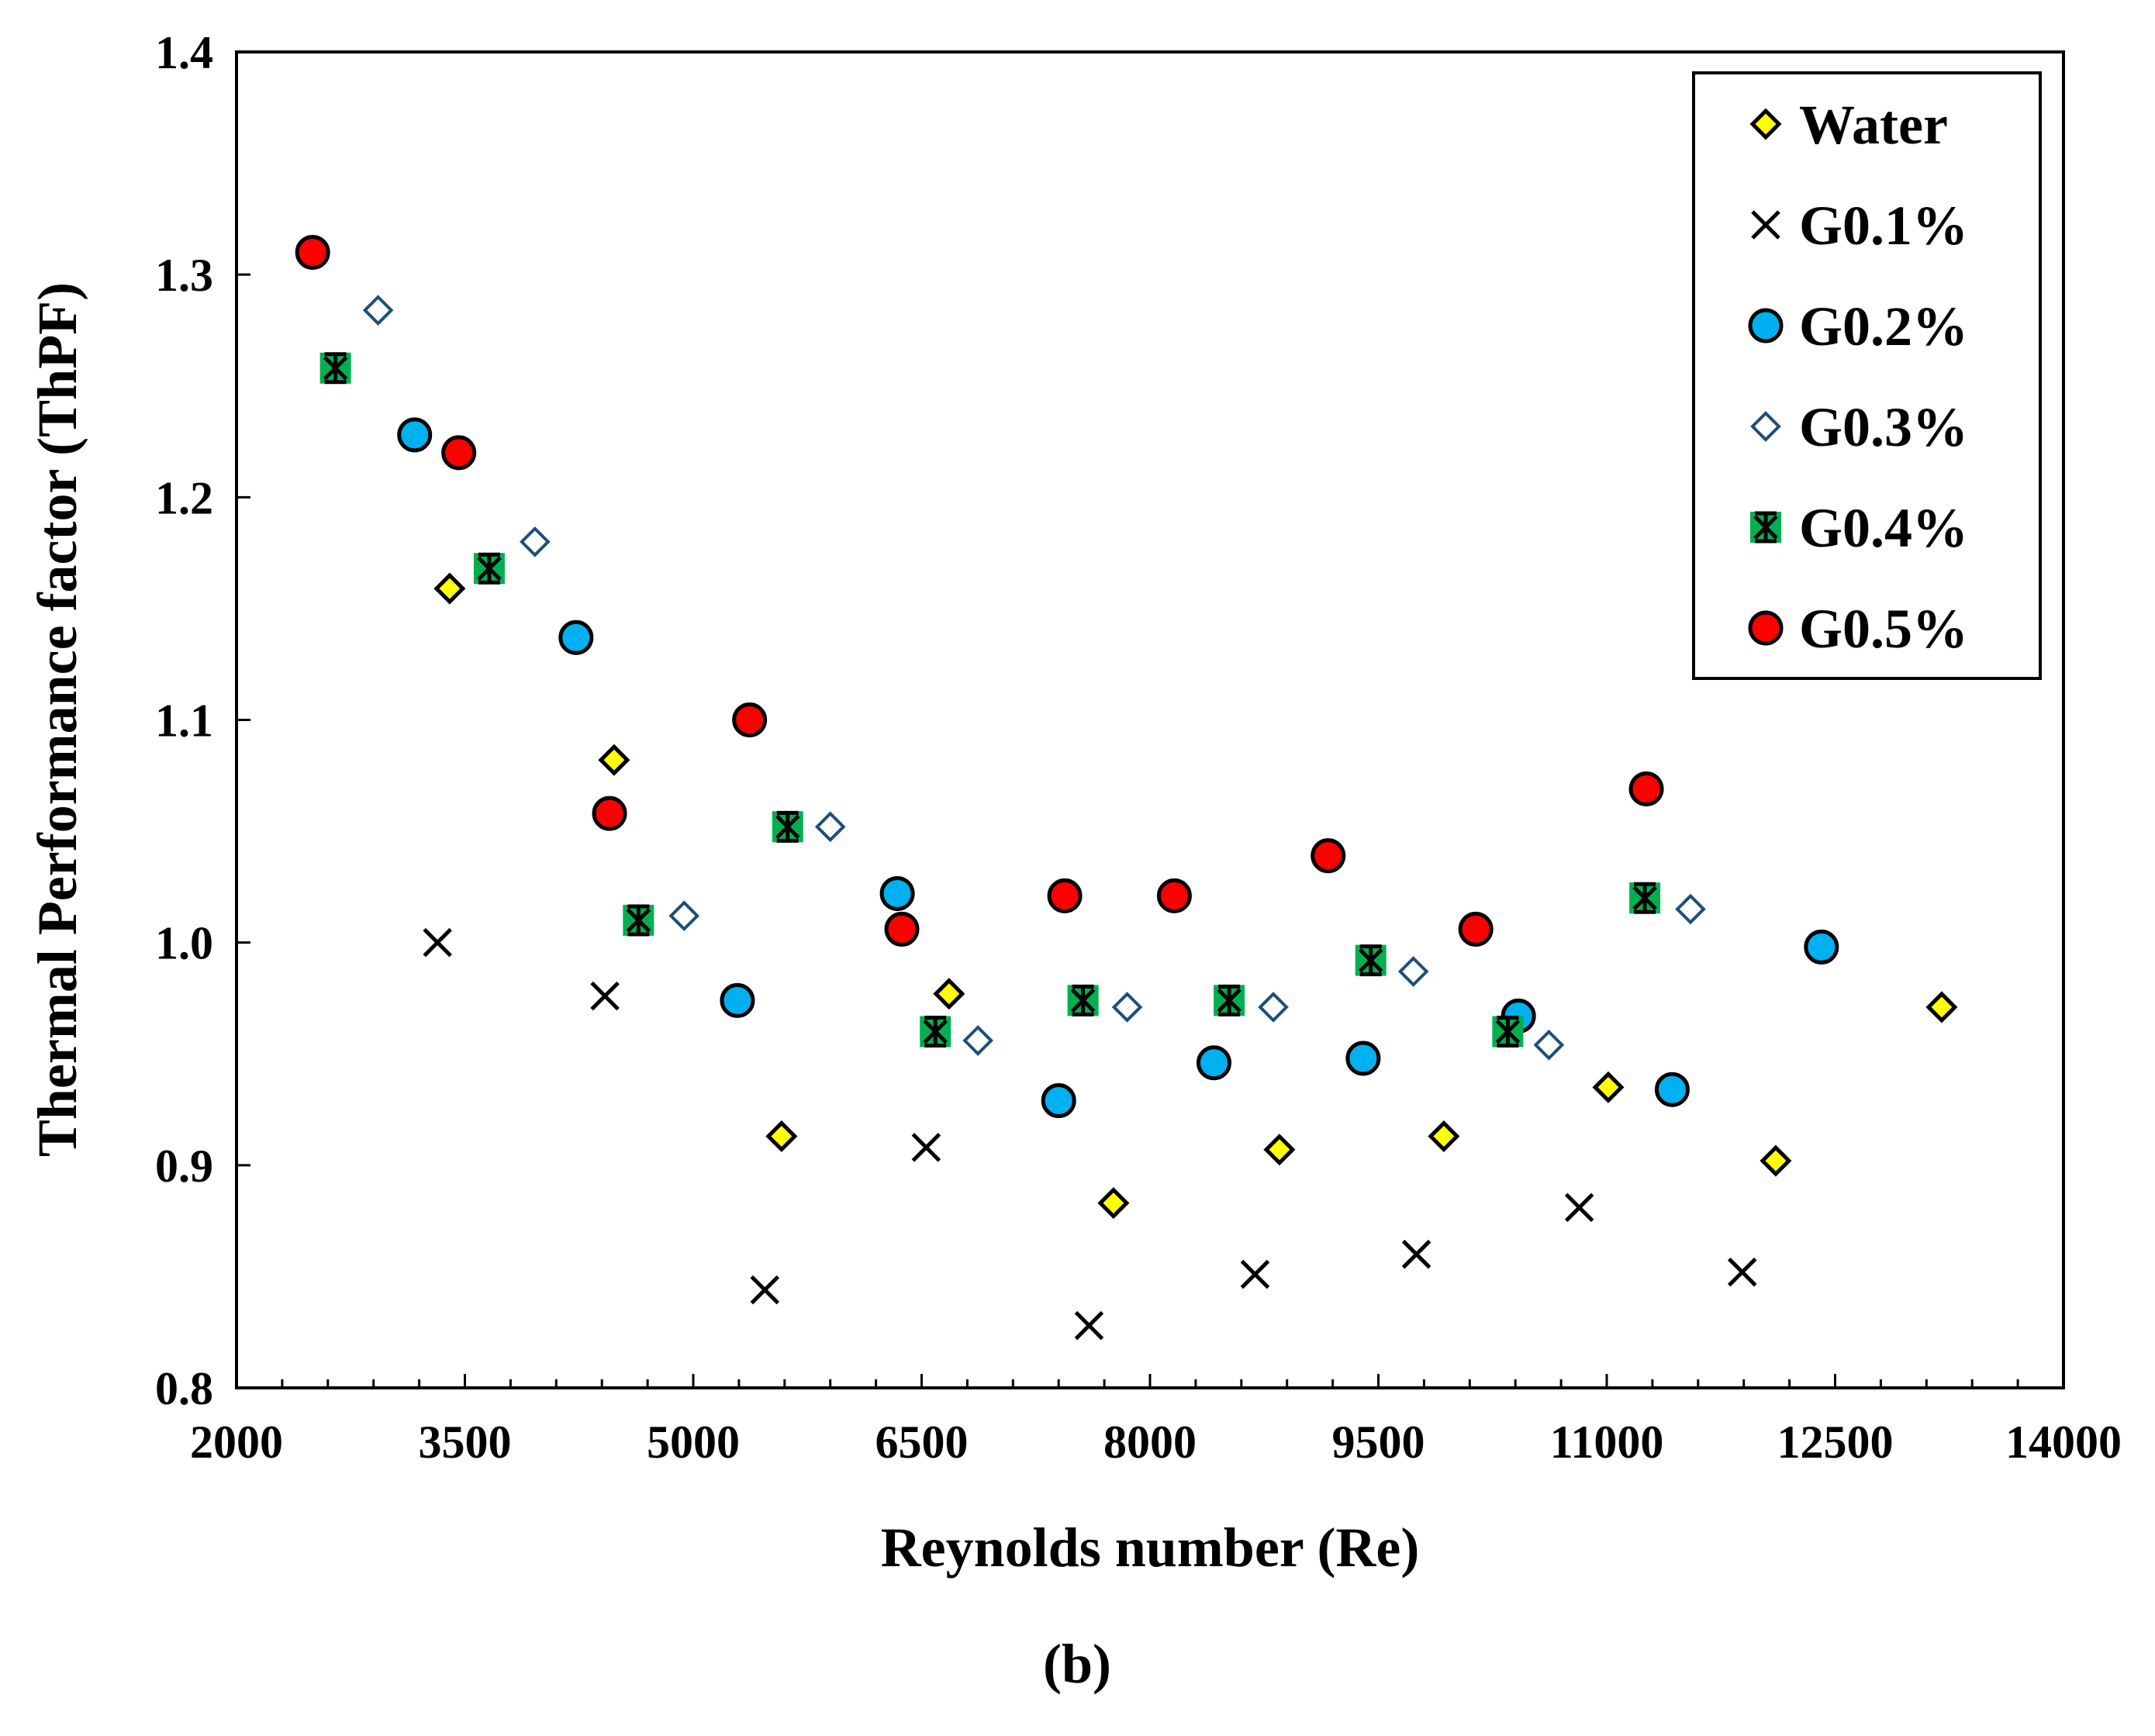  I want to click on legend-item: G0.4%, so click(1859, 528).